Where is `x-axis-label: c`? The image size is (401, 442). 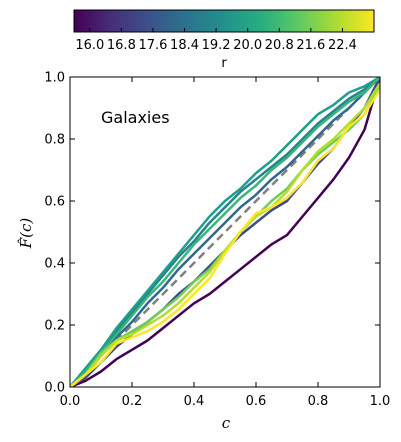
x-axis-label: c is located at coordinates (226, 423).